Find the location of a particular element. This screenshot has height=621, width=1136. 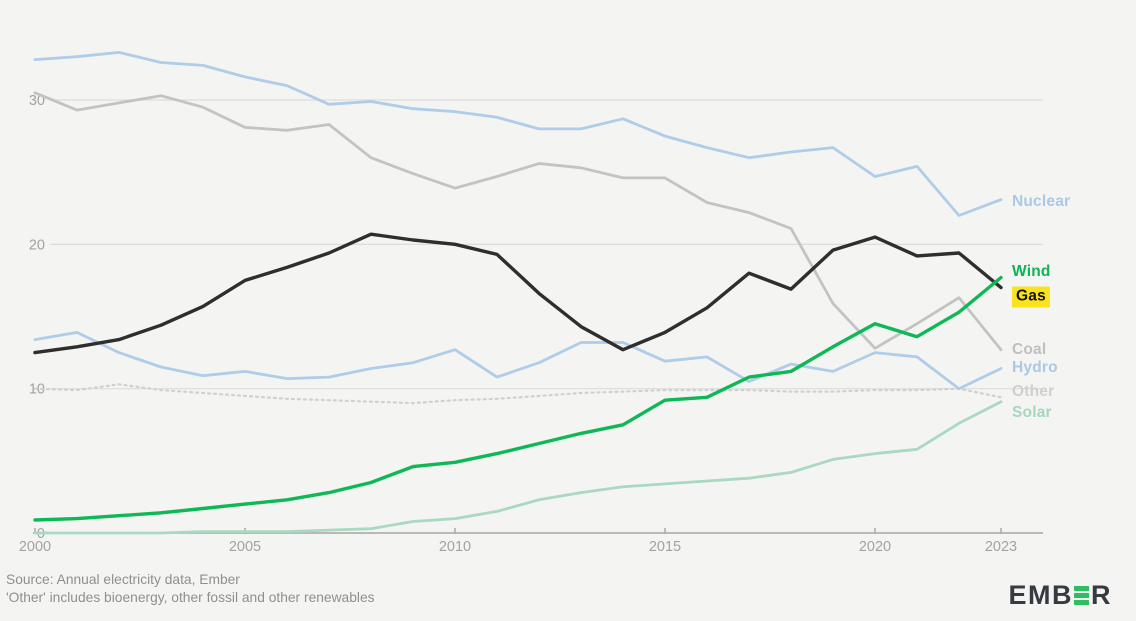

series-label-hydro: Hydro is located at coordinates (1035, 368).